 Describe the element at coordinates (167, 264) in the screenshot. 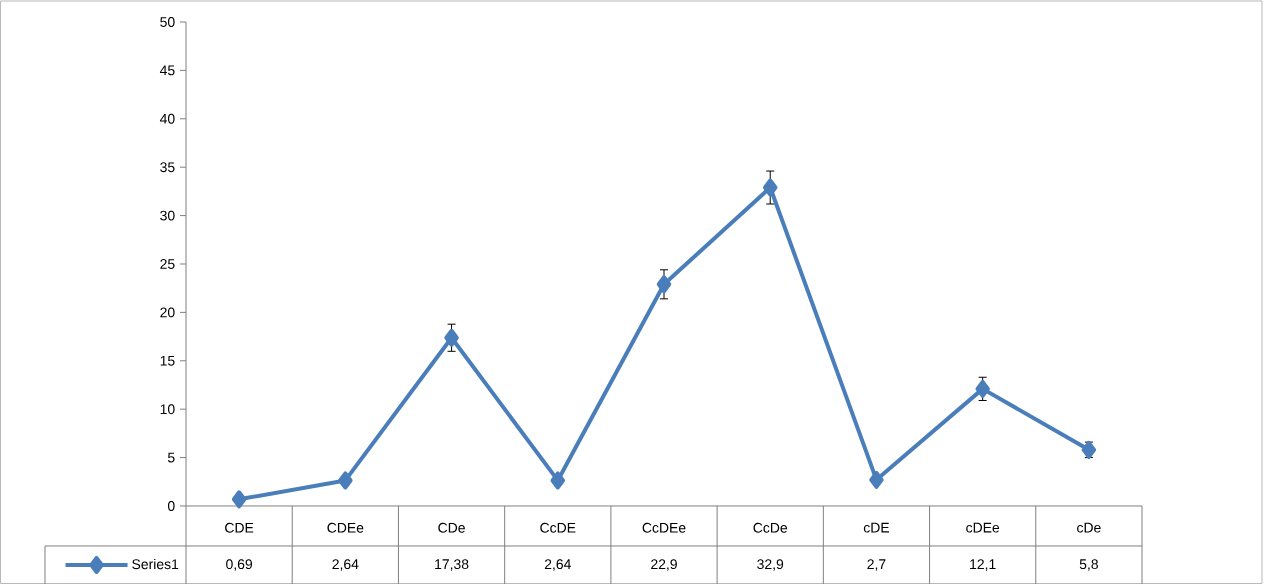

I see `y-tick-label: 25` at that location.